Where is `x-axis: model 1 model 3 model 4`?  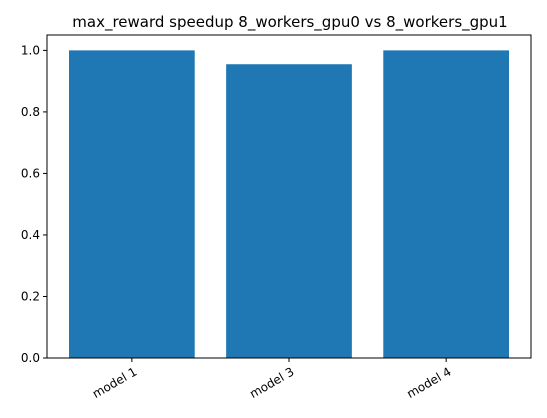
x-axis: model 1 model 3 model 4 is located at coordinates (272, 379).